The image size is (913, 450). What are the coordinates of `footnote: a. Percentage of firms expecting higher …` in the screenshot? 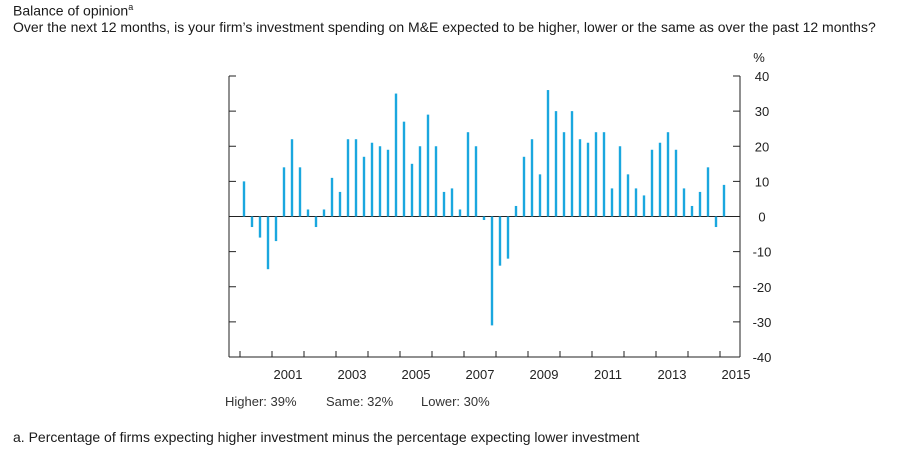 It's located at (326, 437).